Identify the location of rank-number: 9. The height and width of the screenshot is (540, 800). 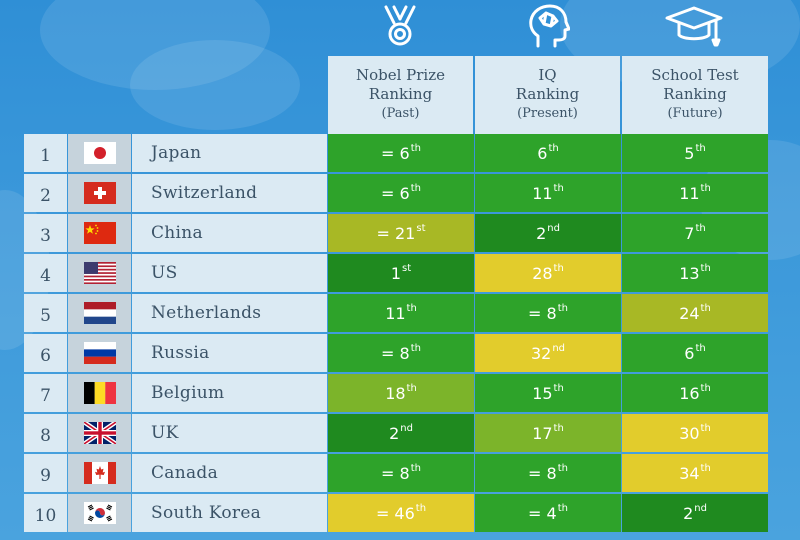
(45, 473).